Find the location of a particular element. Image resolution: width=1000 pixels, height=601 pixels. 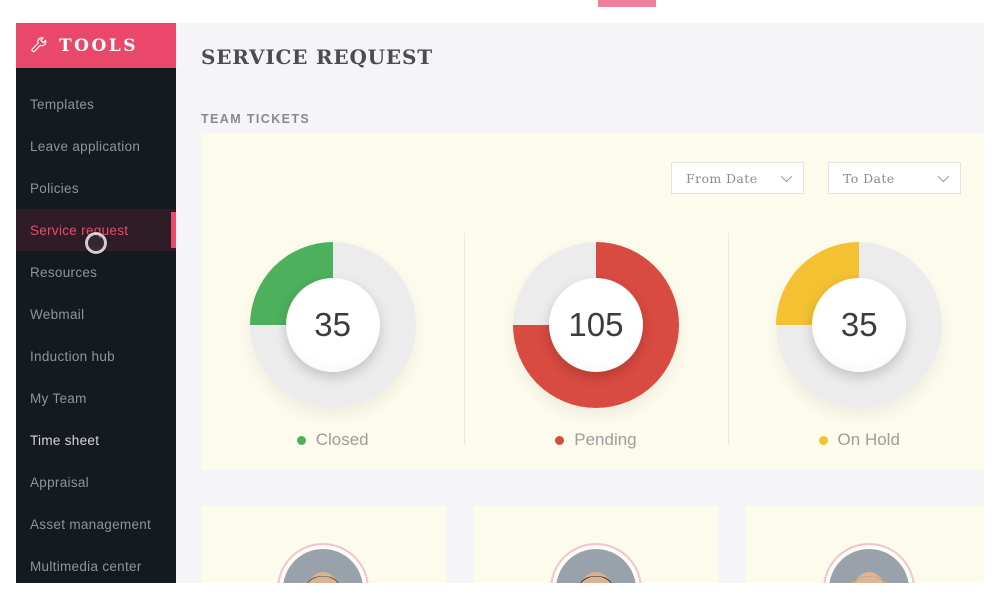

sidebar-item-label: Leave application is located at coordinates (85, 146).